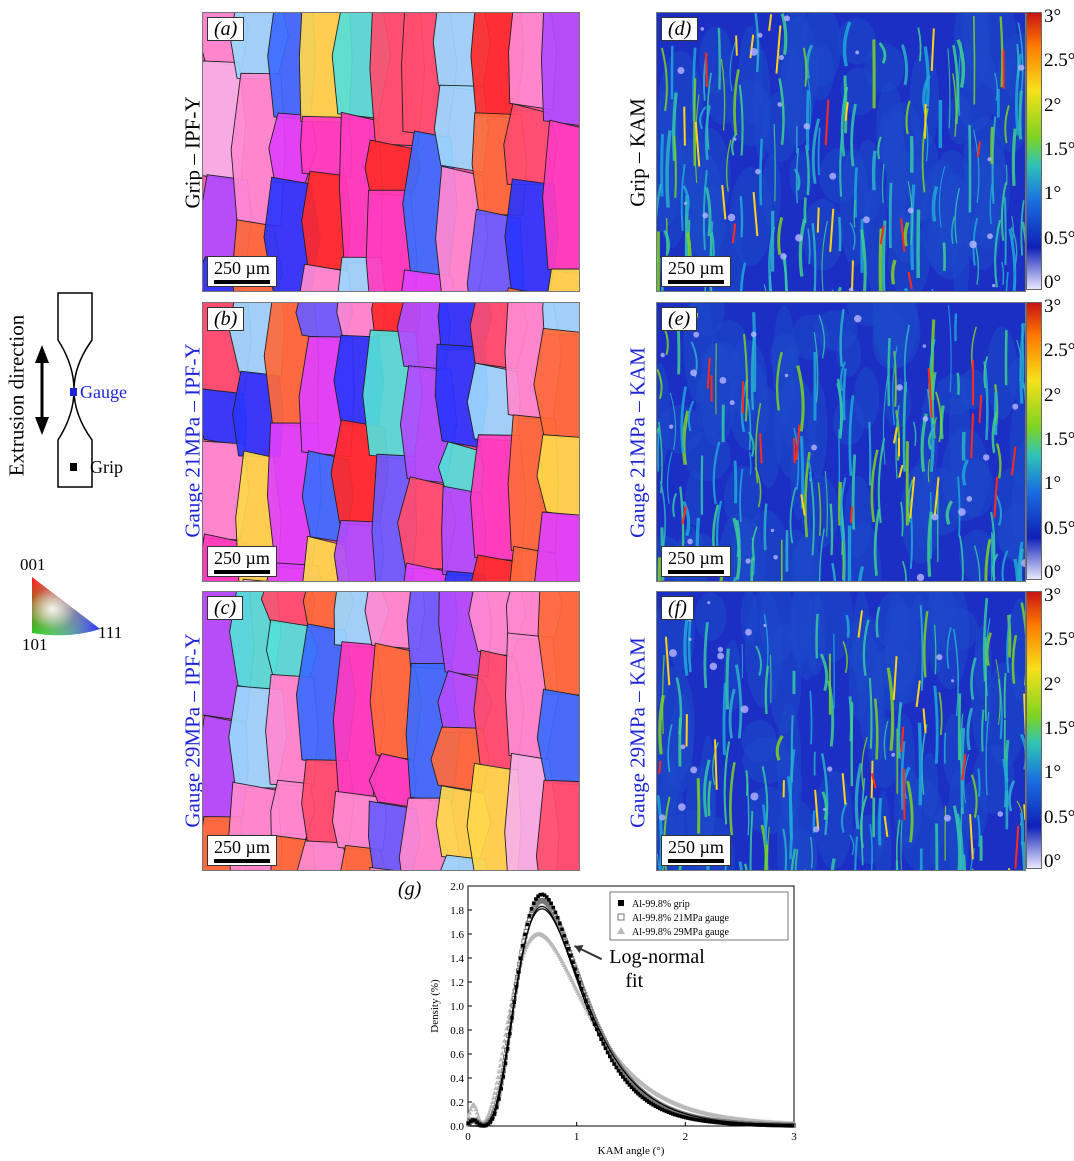 This screenshot has height=1161, width=1074. What do you see at coordinates (696, 271) in the screenshot?
I see `scale-bar-d: 250 µm` at bounding box center [696, 271].